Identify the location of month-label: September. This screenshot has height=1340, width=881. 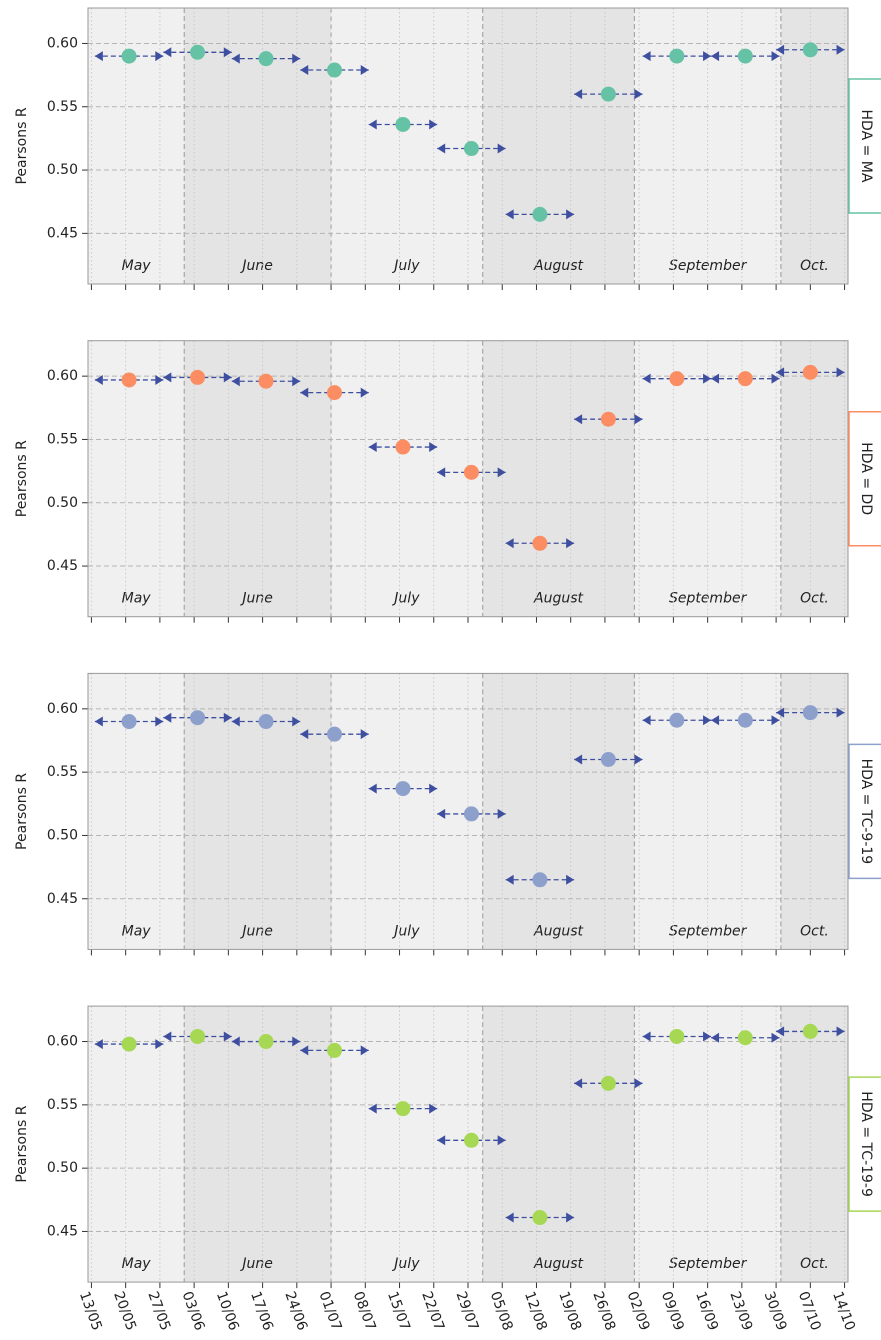
(708, 1264).